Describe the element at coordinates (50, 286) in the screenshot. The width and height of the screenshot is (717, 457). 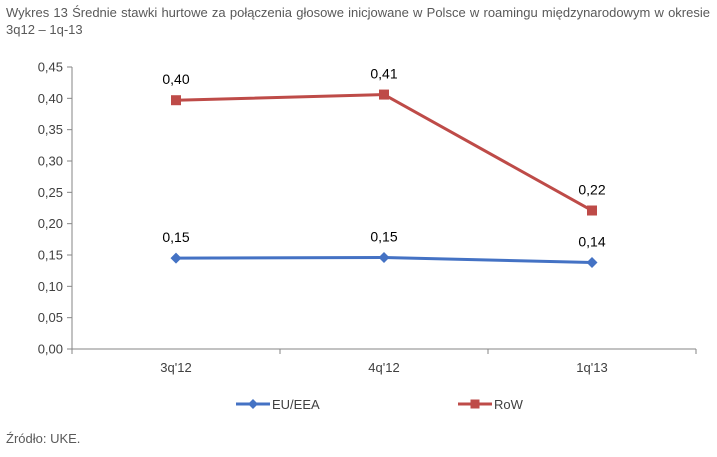
I see `y-tick-label: 0,10` at that location.